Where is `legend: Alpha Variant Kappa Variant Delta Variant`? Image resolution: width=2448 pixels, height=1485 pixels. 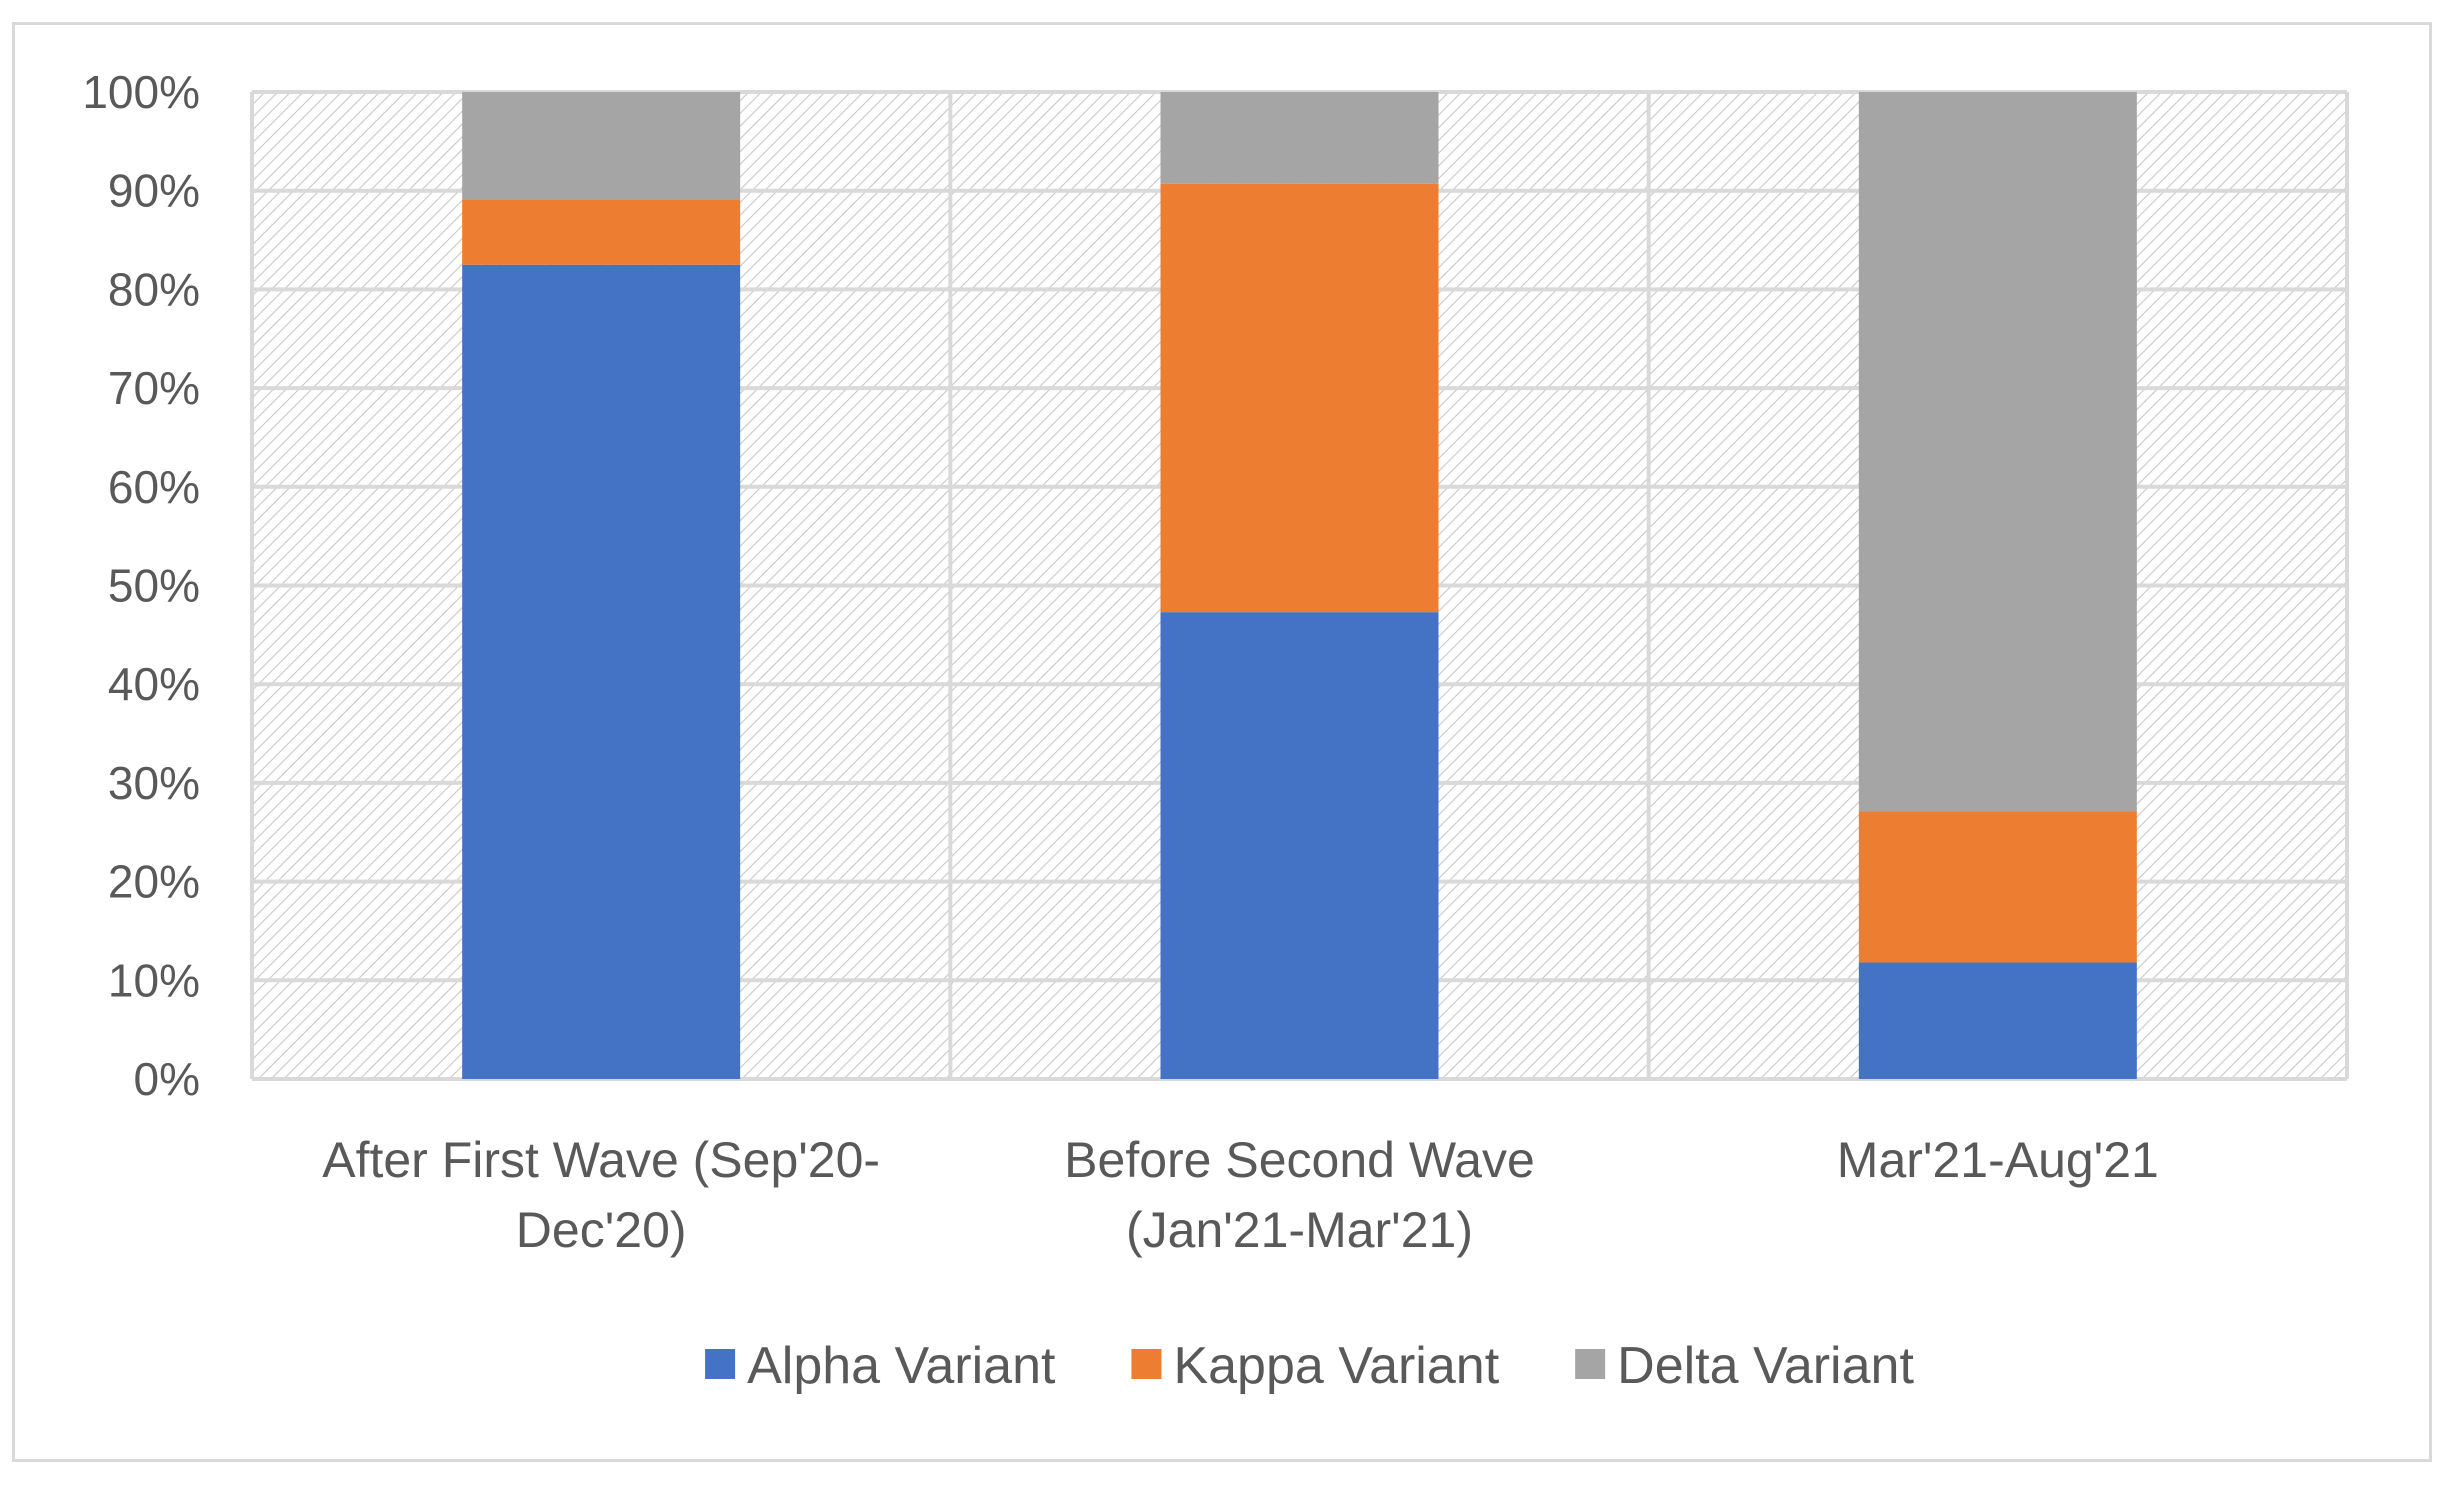
legend: Alpha Variant Kappa Variant Delta Variant is located at coordinates (1309, 1366).